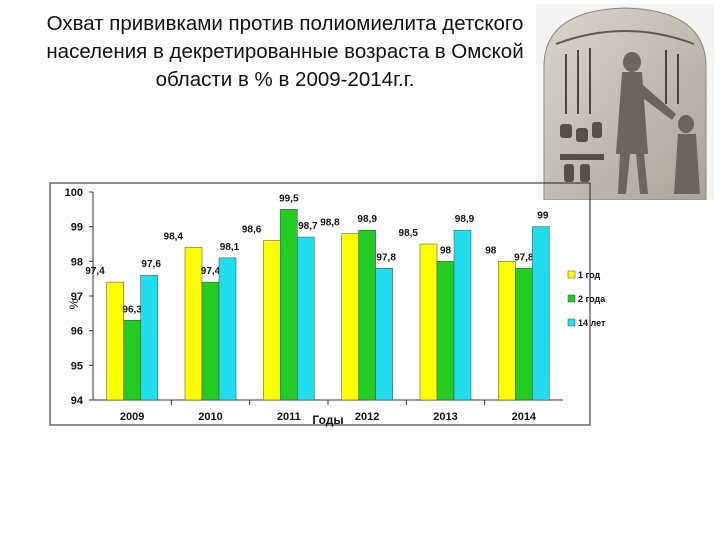 This screenshot has width=720, height=540. What do you see at coordinates (327, 420) in the screenshot?
I see `x-axis-label: Годы` at bounding box center [327, 420].